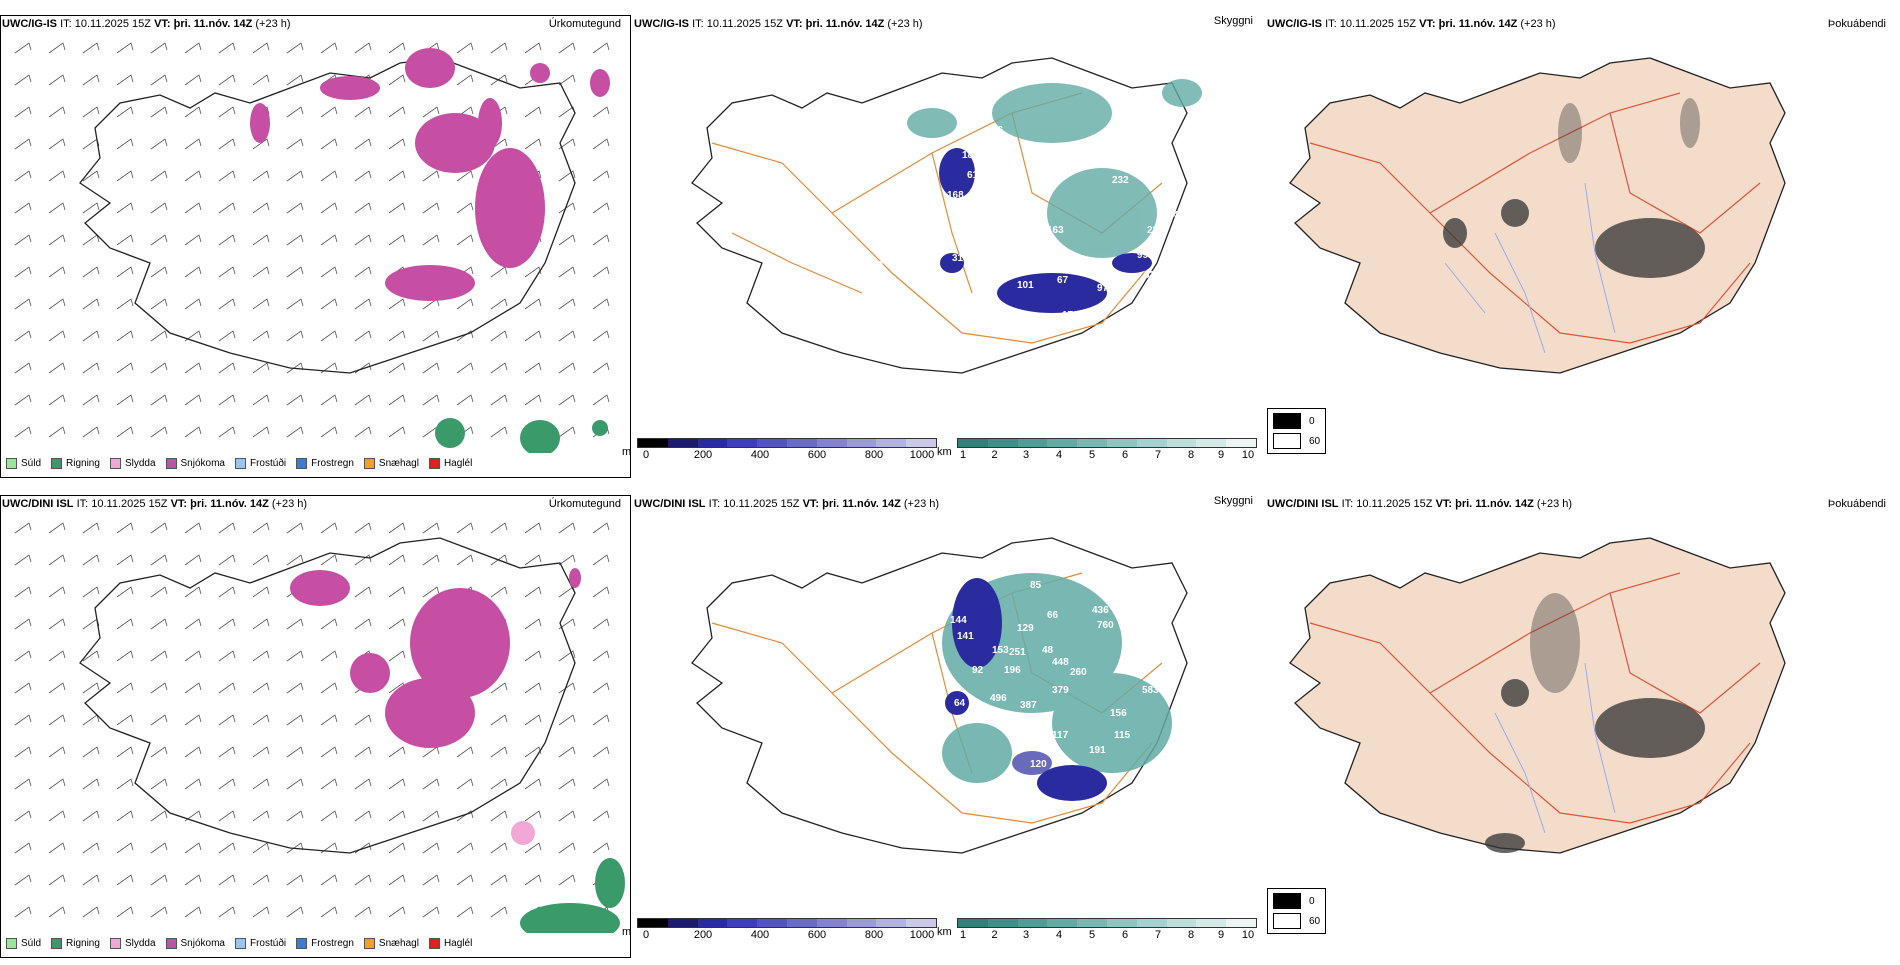  Describe the element at coordinates (1025, 628) in the screenshot. I see `cloud-label: 129` at that location.